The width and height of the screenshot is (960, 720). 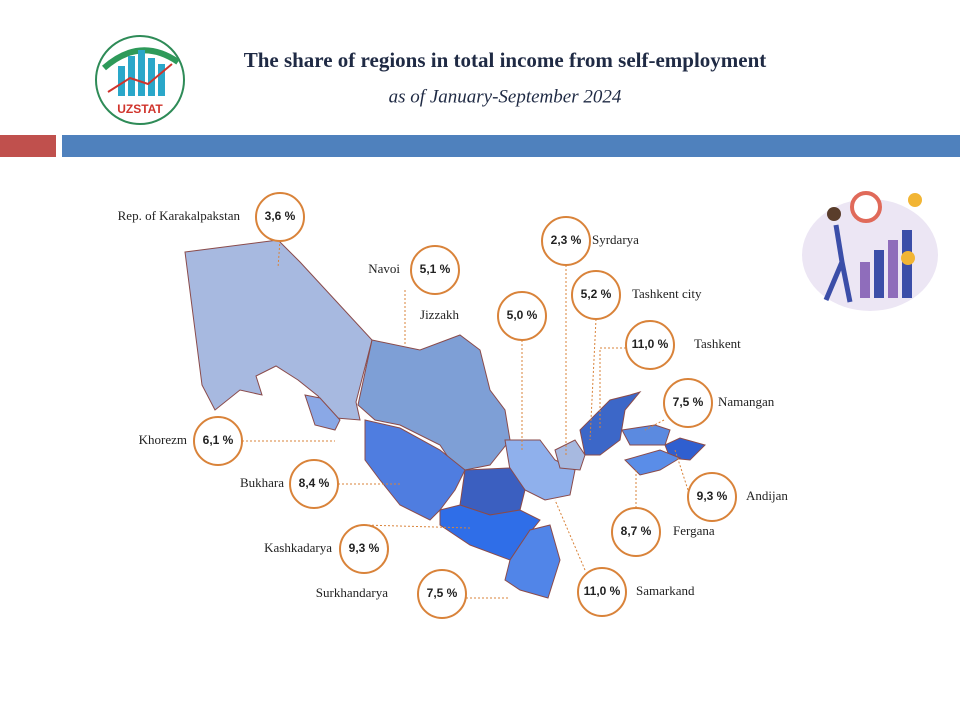 What do you see at coordinates (767, 495) in the screenshot?
I see `region-name: Andijan` at bounding box center [767, 495].